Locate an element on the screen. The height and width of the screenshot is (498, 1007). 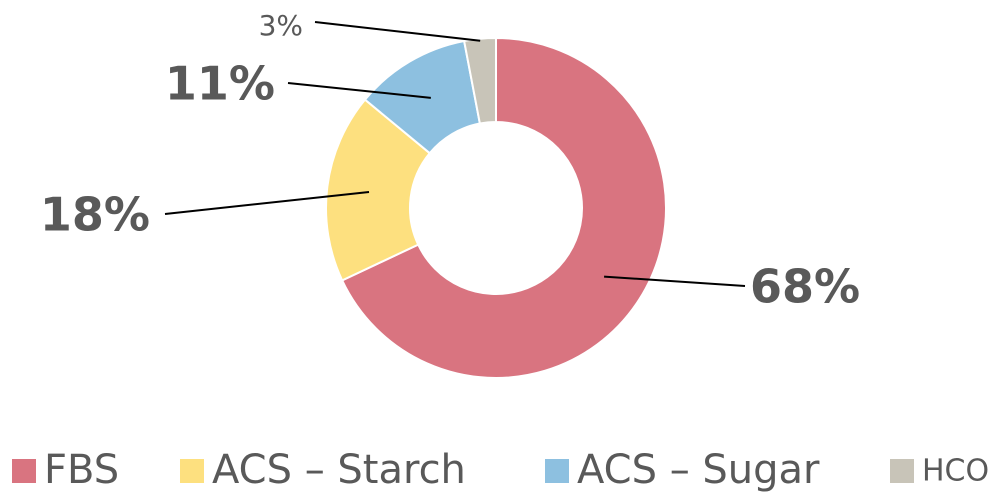
legend-label: HCO is located at coordinates (955, 471).